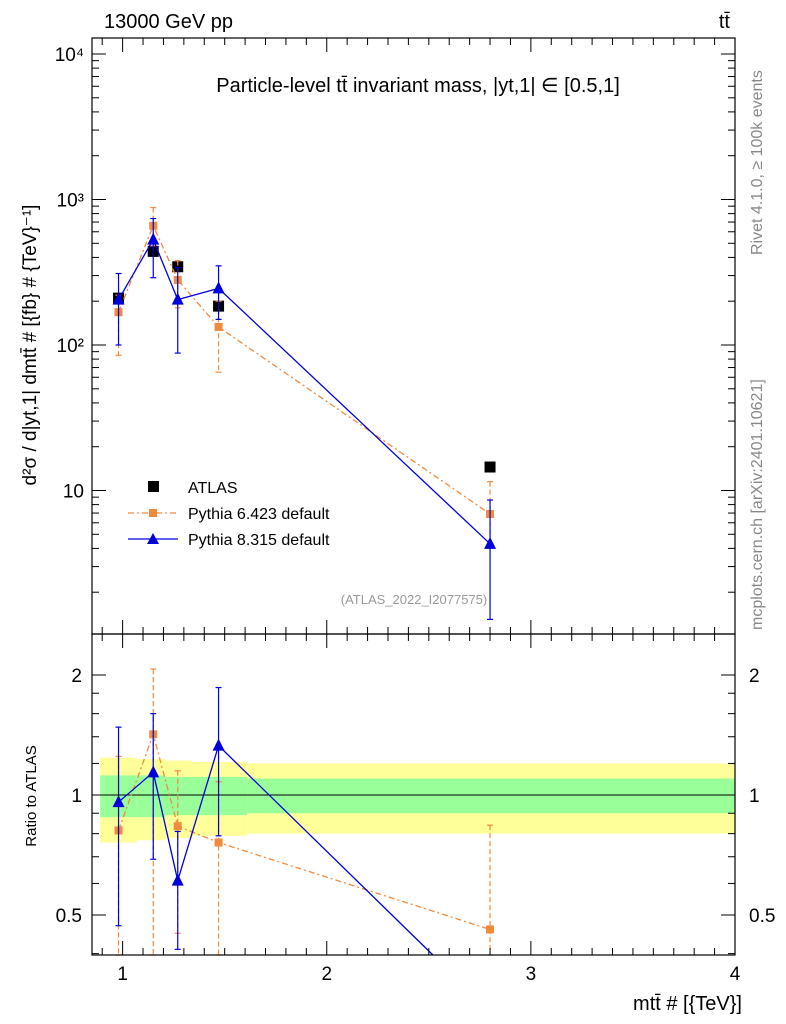  What do you see at coordinates (70, 201) in the screenshot?
I see `y-tick-label: 10³` at bounding box center [70, 201].